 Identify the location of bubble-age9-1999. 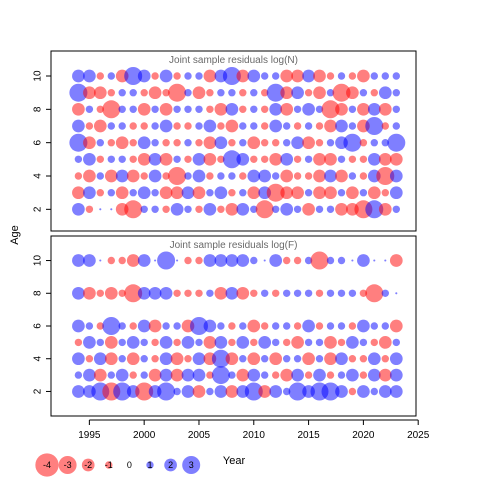
(133, 93).